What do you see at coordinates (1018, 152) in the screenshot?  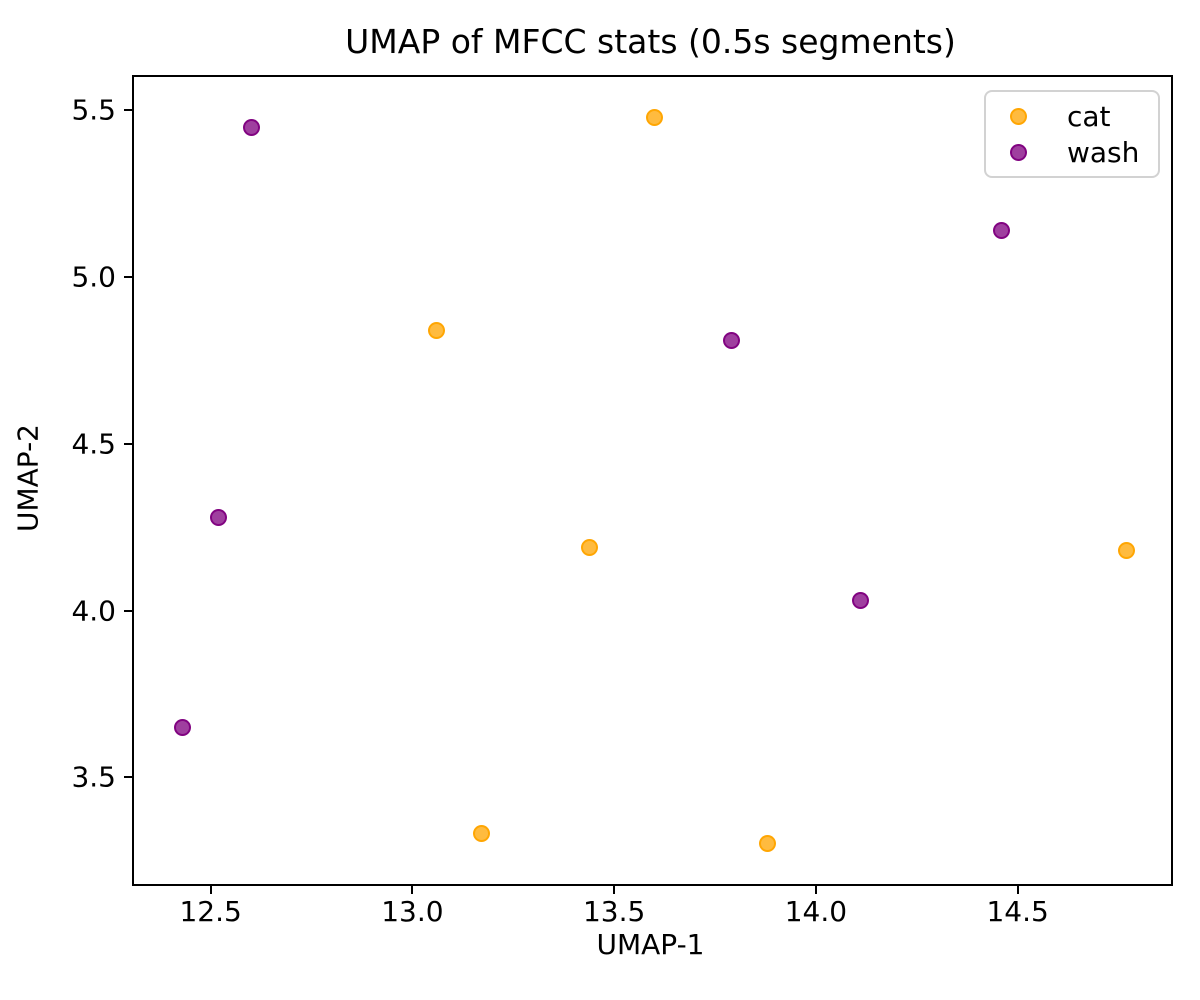 I see `wash-marker-icon` at bounding box center [1018, 152].